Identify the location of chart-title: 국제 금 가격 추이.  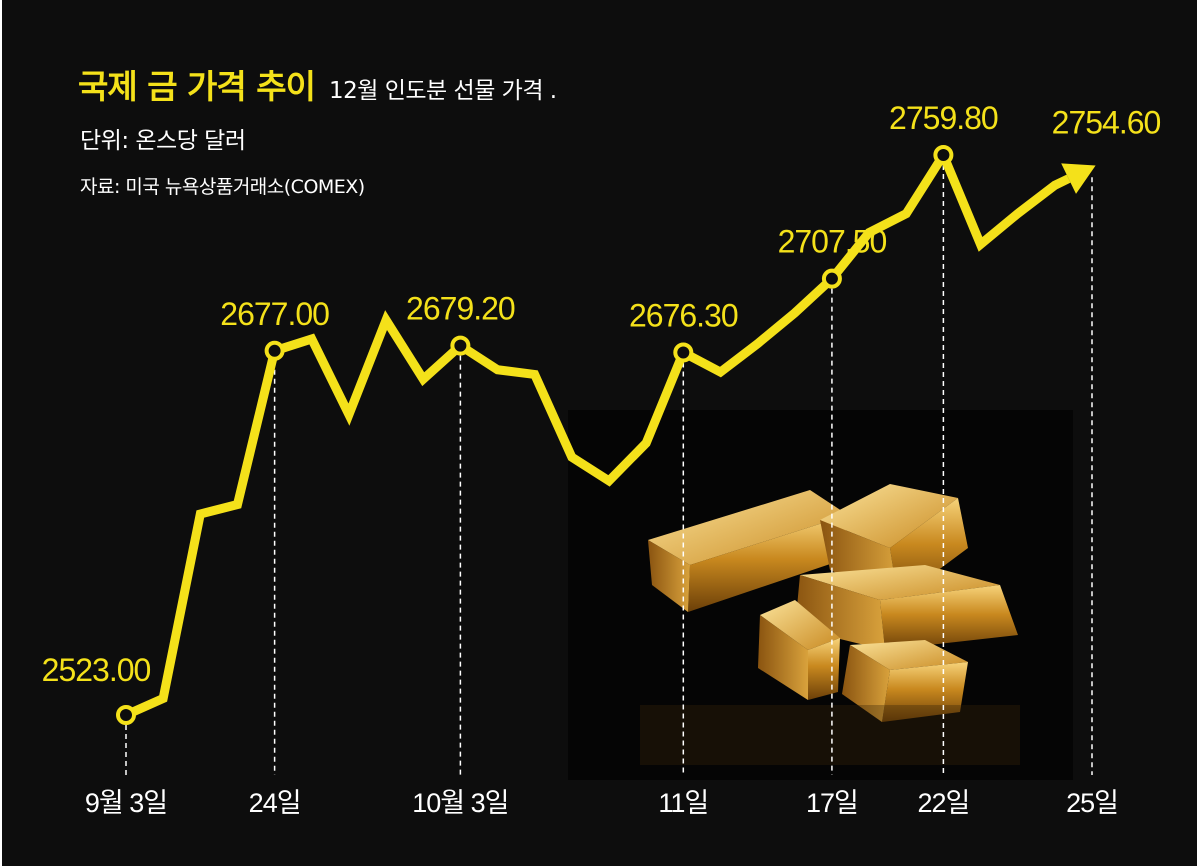
(197, 86).